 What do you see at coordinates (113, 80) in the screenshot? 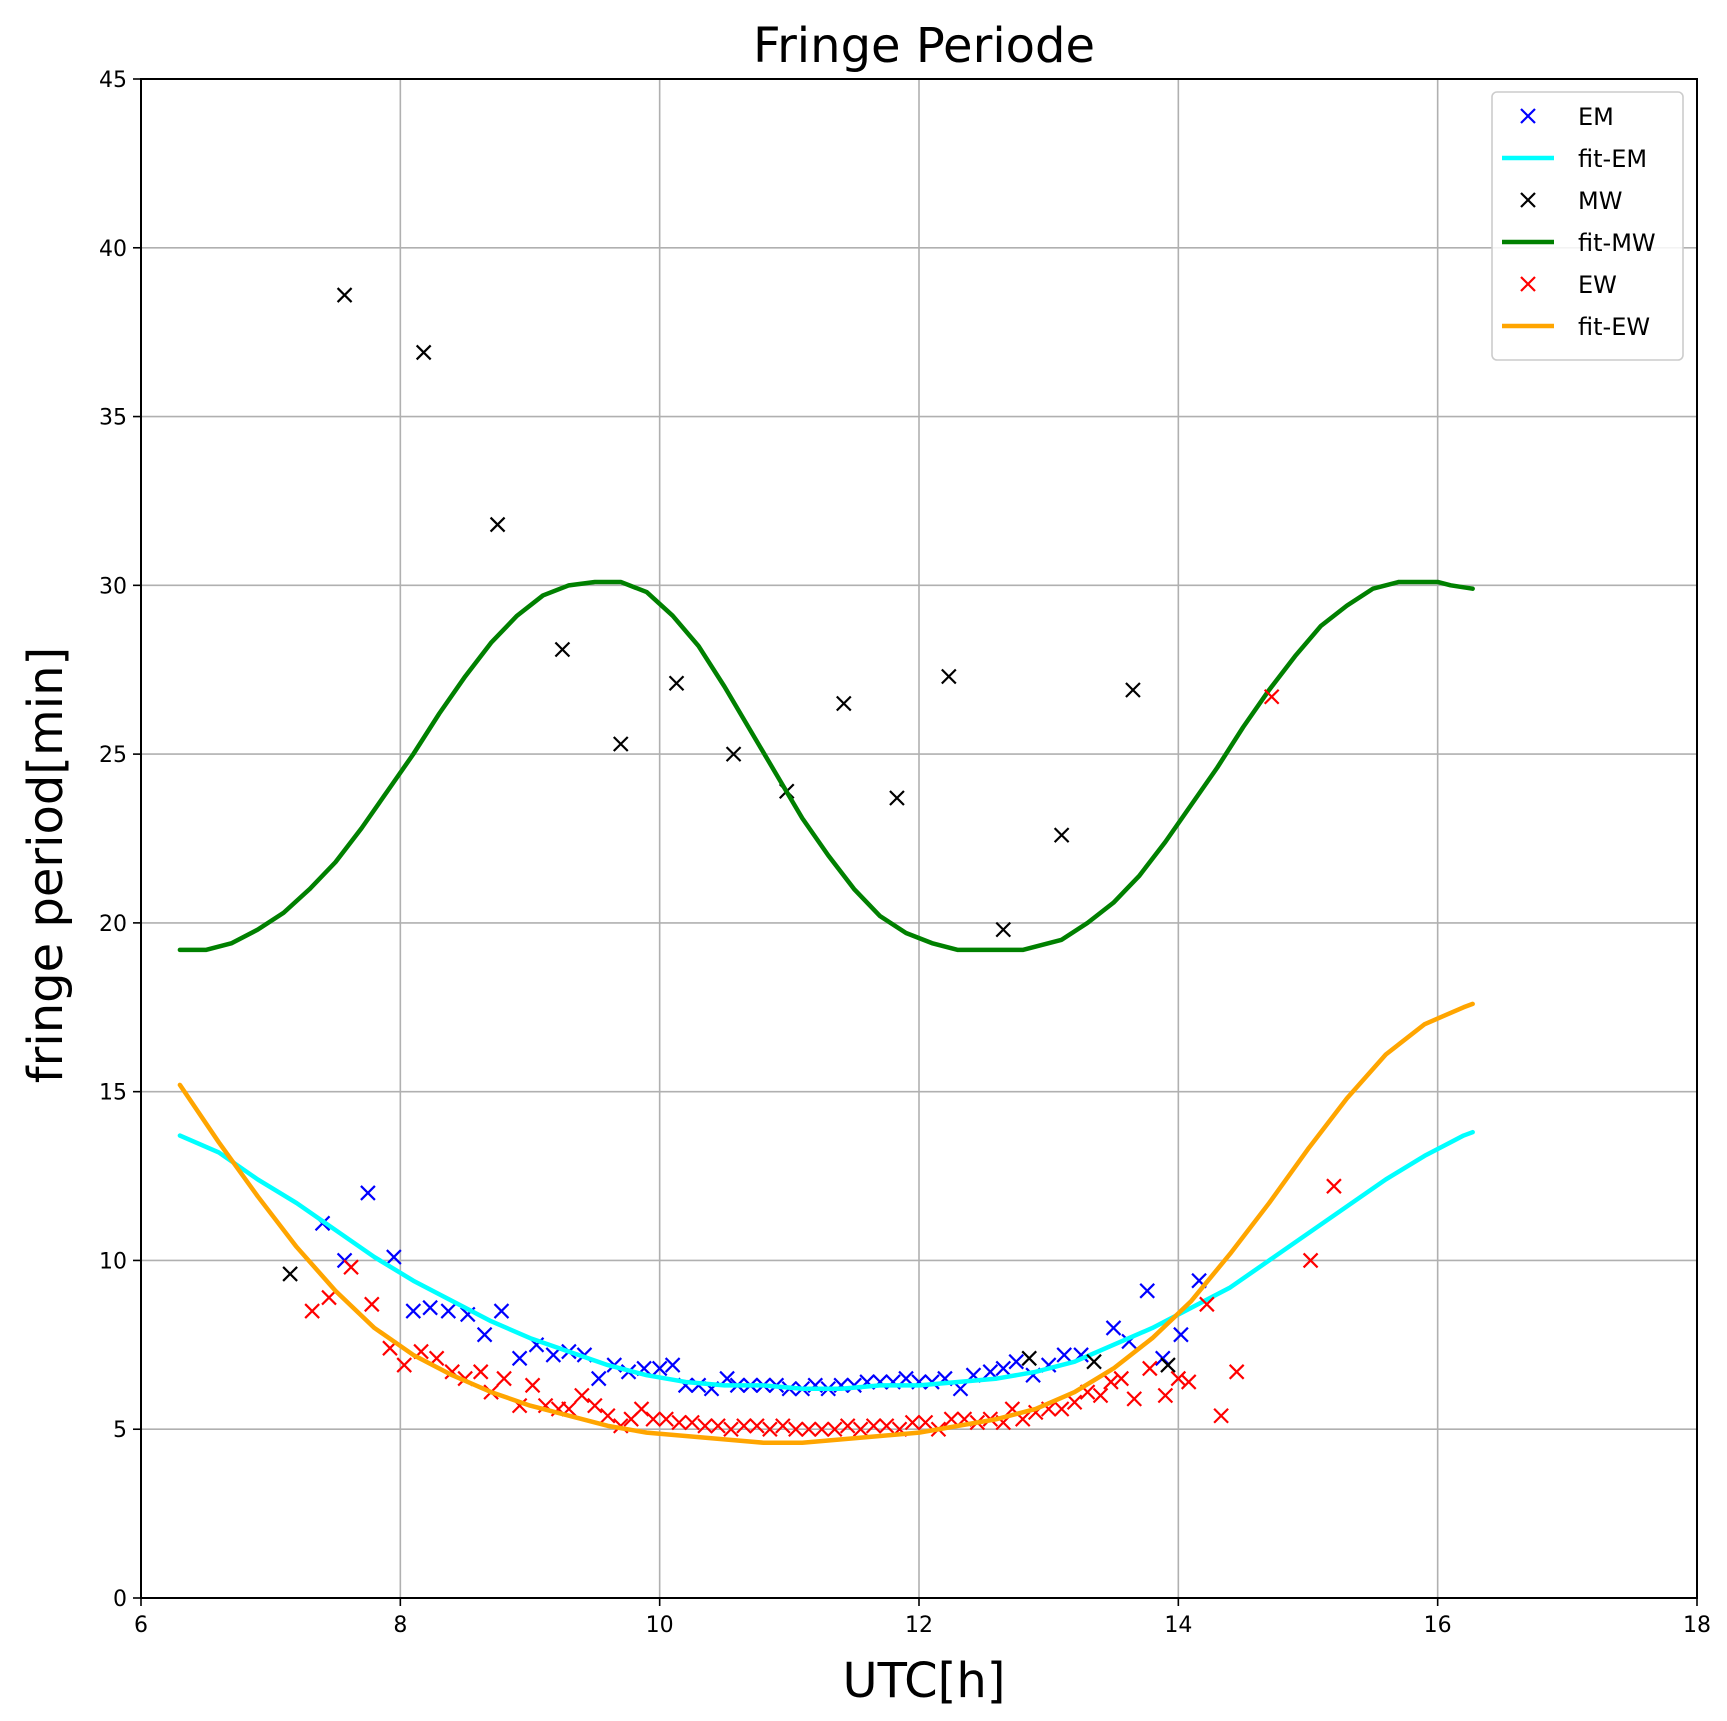
I see `y-tick-label: 45` at bounding box center [113, 80].